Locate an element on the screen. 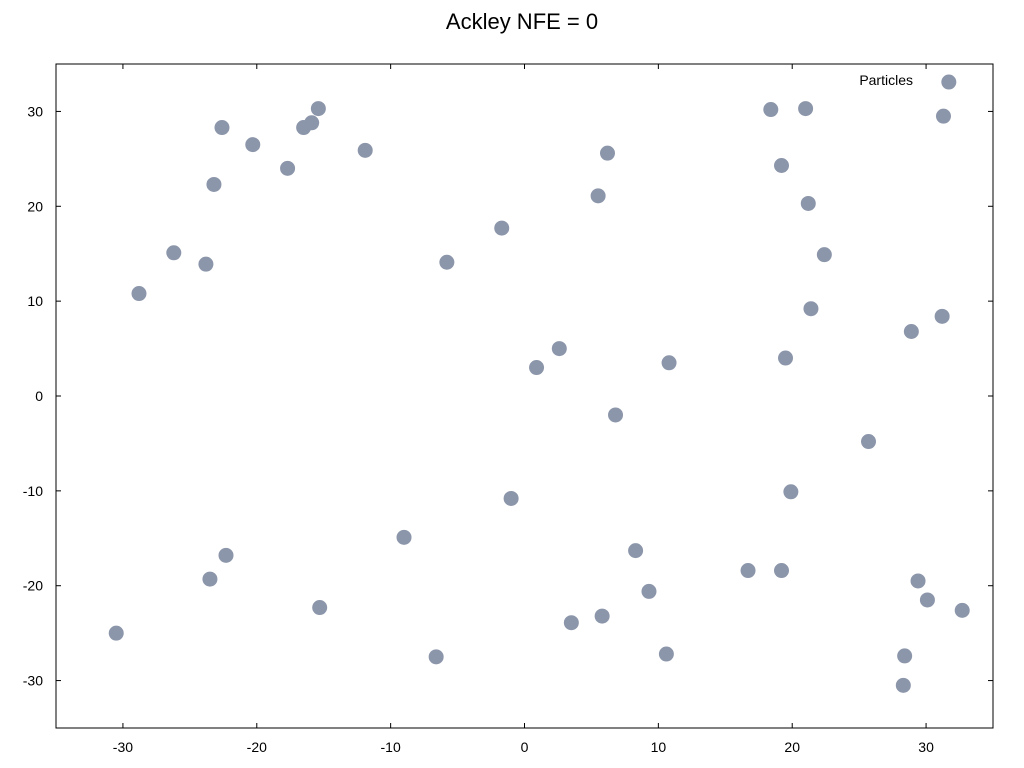  x-tick-label: 30 is located at coordinates (926, 747).